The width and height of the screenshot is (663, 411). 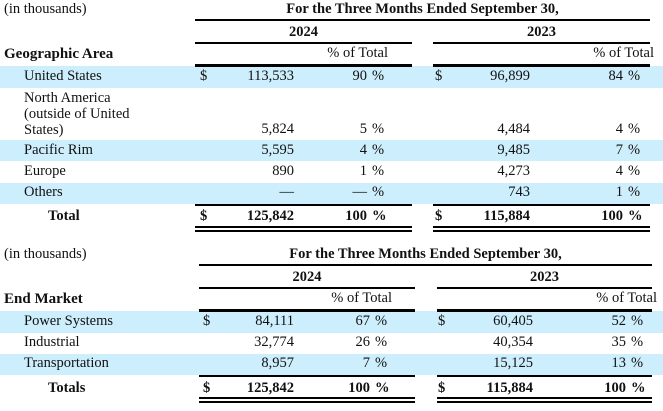 What do you see at coordinates (277, 150) in the screenshot?
I see `value-2024: 5,595` at bounding box center [277, 150].